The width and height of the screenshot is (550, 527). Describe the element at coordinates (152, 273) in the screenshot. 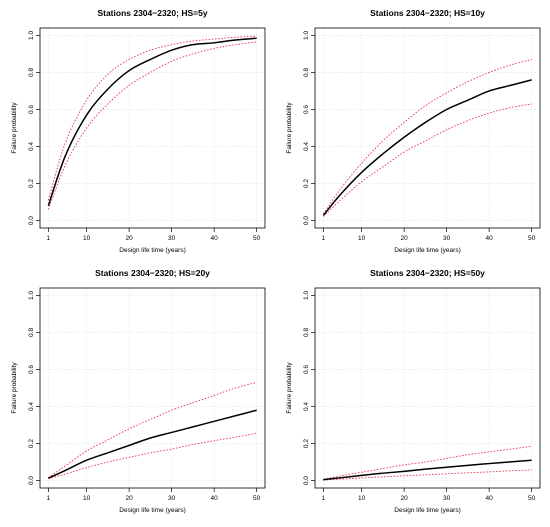

I see `chart-title: Stations 2304−2320; HS=20y` at that location.